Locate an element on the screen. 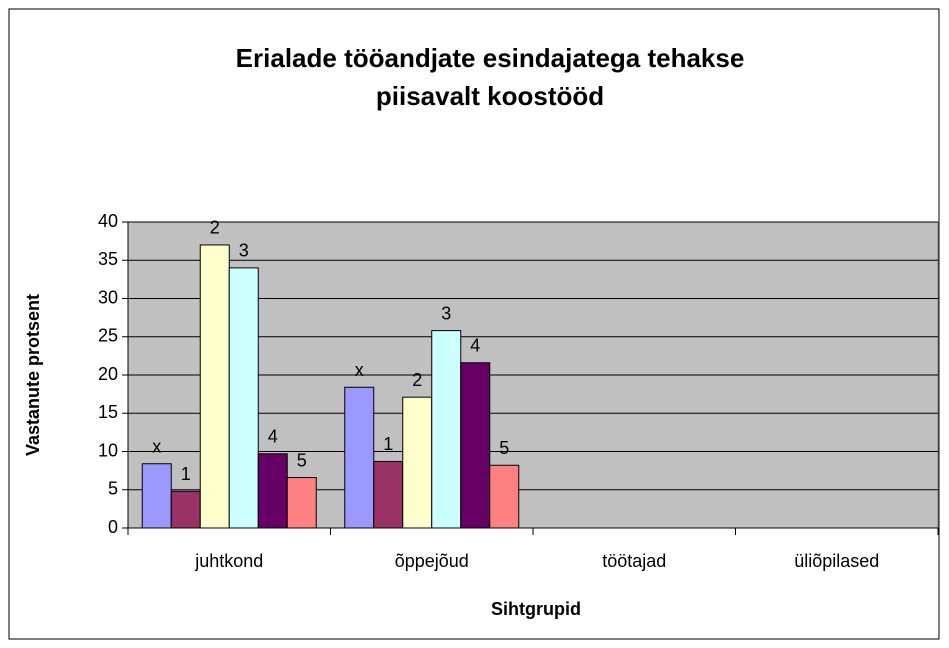  y-tick-label: 35 is located at coordinates (108, 259).